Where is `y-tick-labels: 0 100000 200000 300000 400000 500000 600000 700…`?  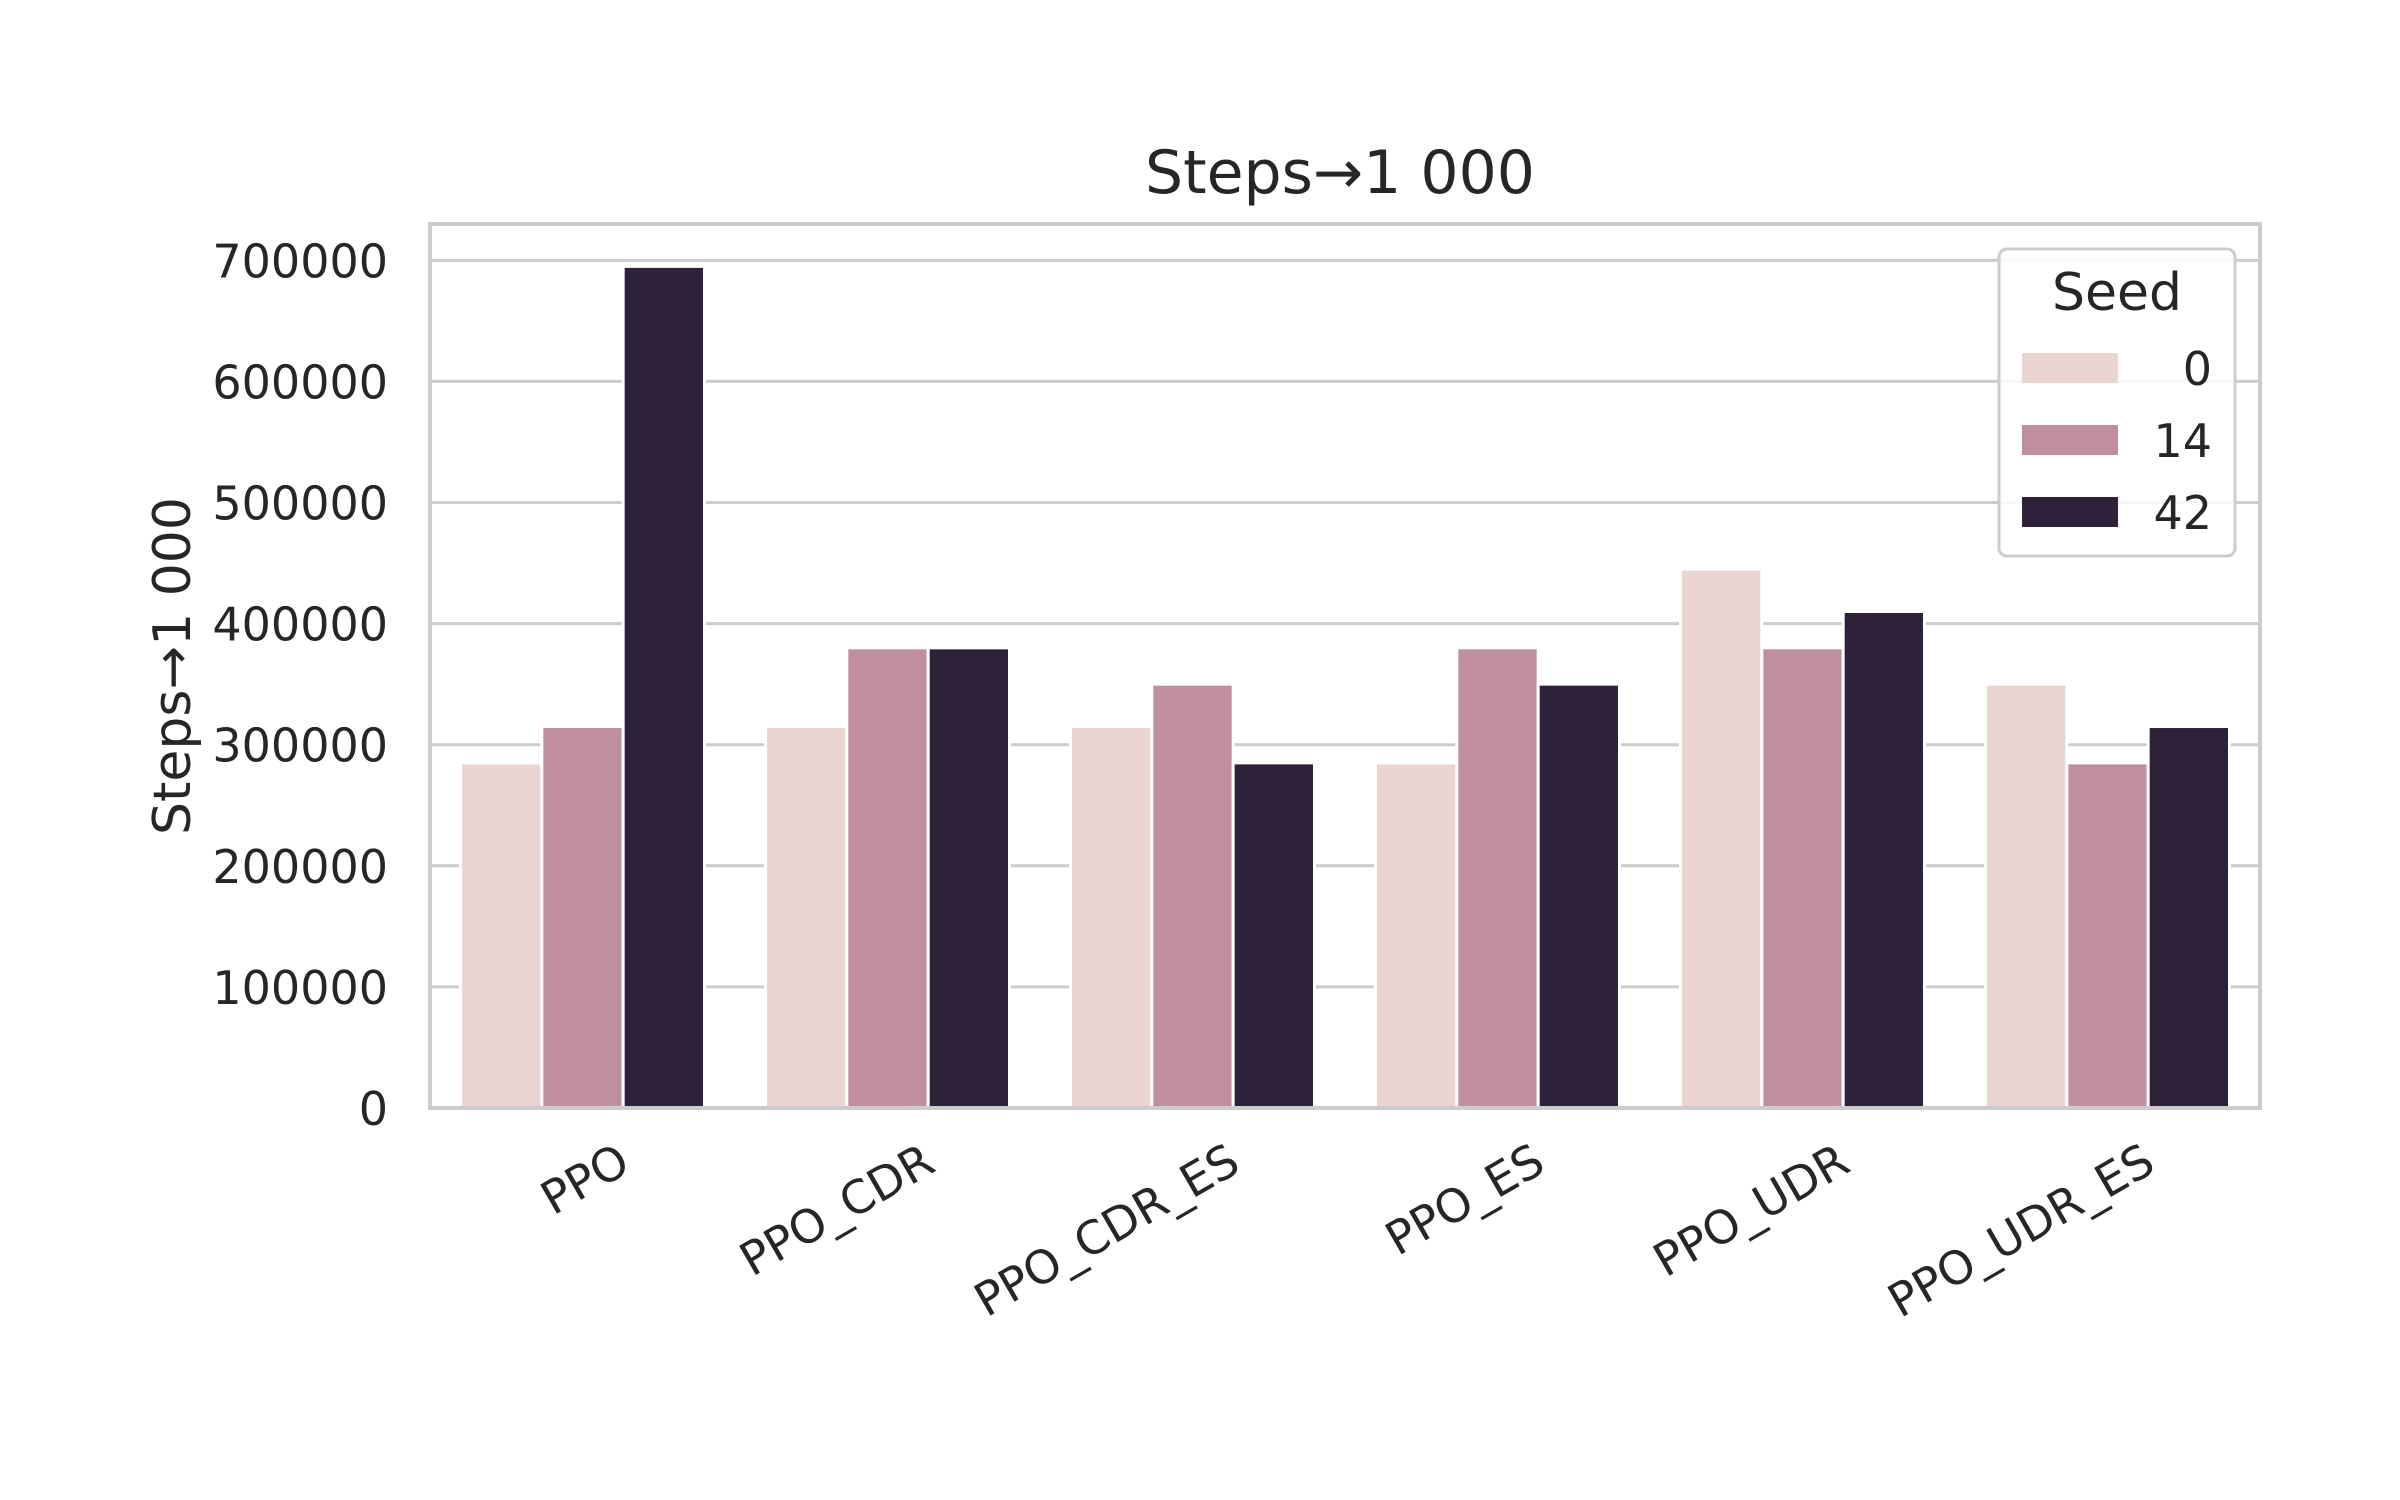 y-tick-labels: 0 100000 200000 300000 400000 500000 600000 700… is located at coordinates (300, 685).